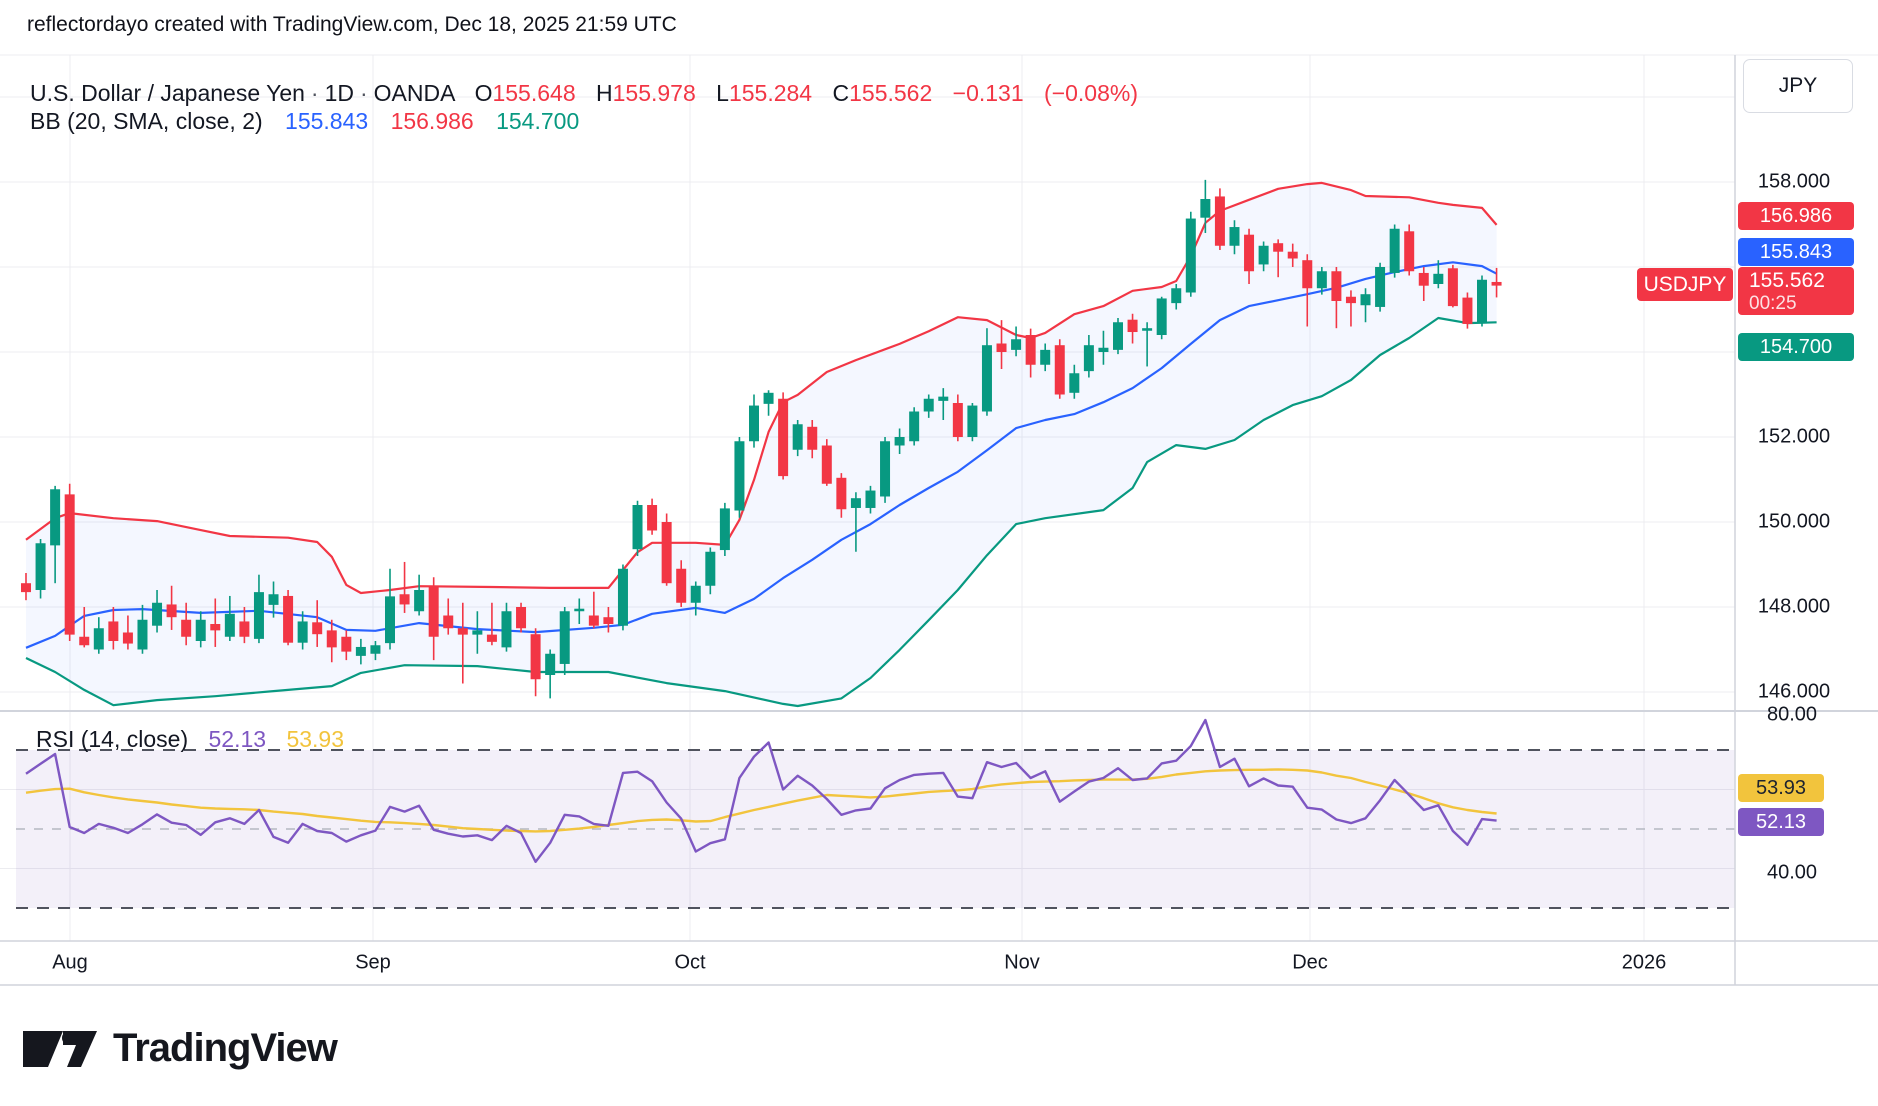 Image resolution: width=1878 pixels, height=1106 pixels. I want to click on bb-upper-badge: 156.986, so click(1796, 216).